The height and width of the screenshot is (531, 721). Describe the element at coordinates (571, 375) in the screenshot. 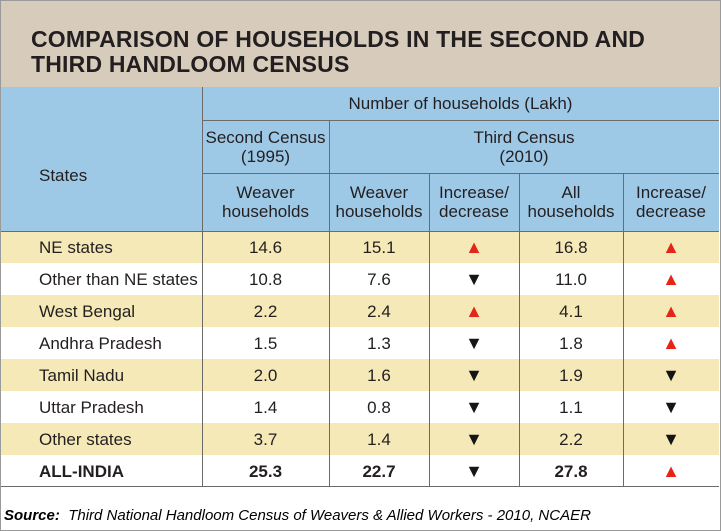

I see `row-all-2010-text: 1.9` at that location.